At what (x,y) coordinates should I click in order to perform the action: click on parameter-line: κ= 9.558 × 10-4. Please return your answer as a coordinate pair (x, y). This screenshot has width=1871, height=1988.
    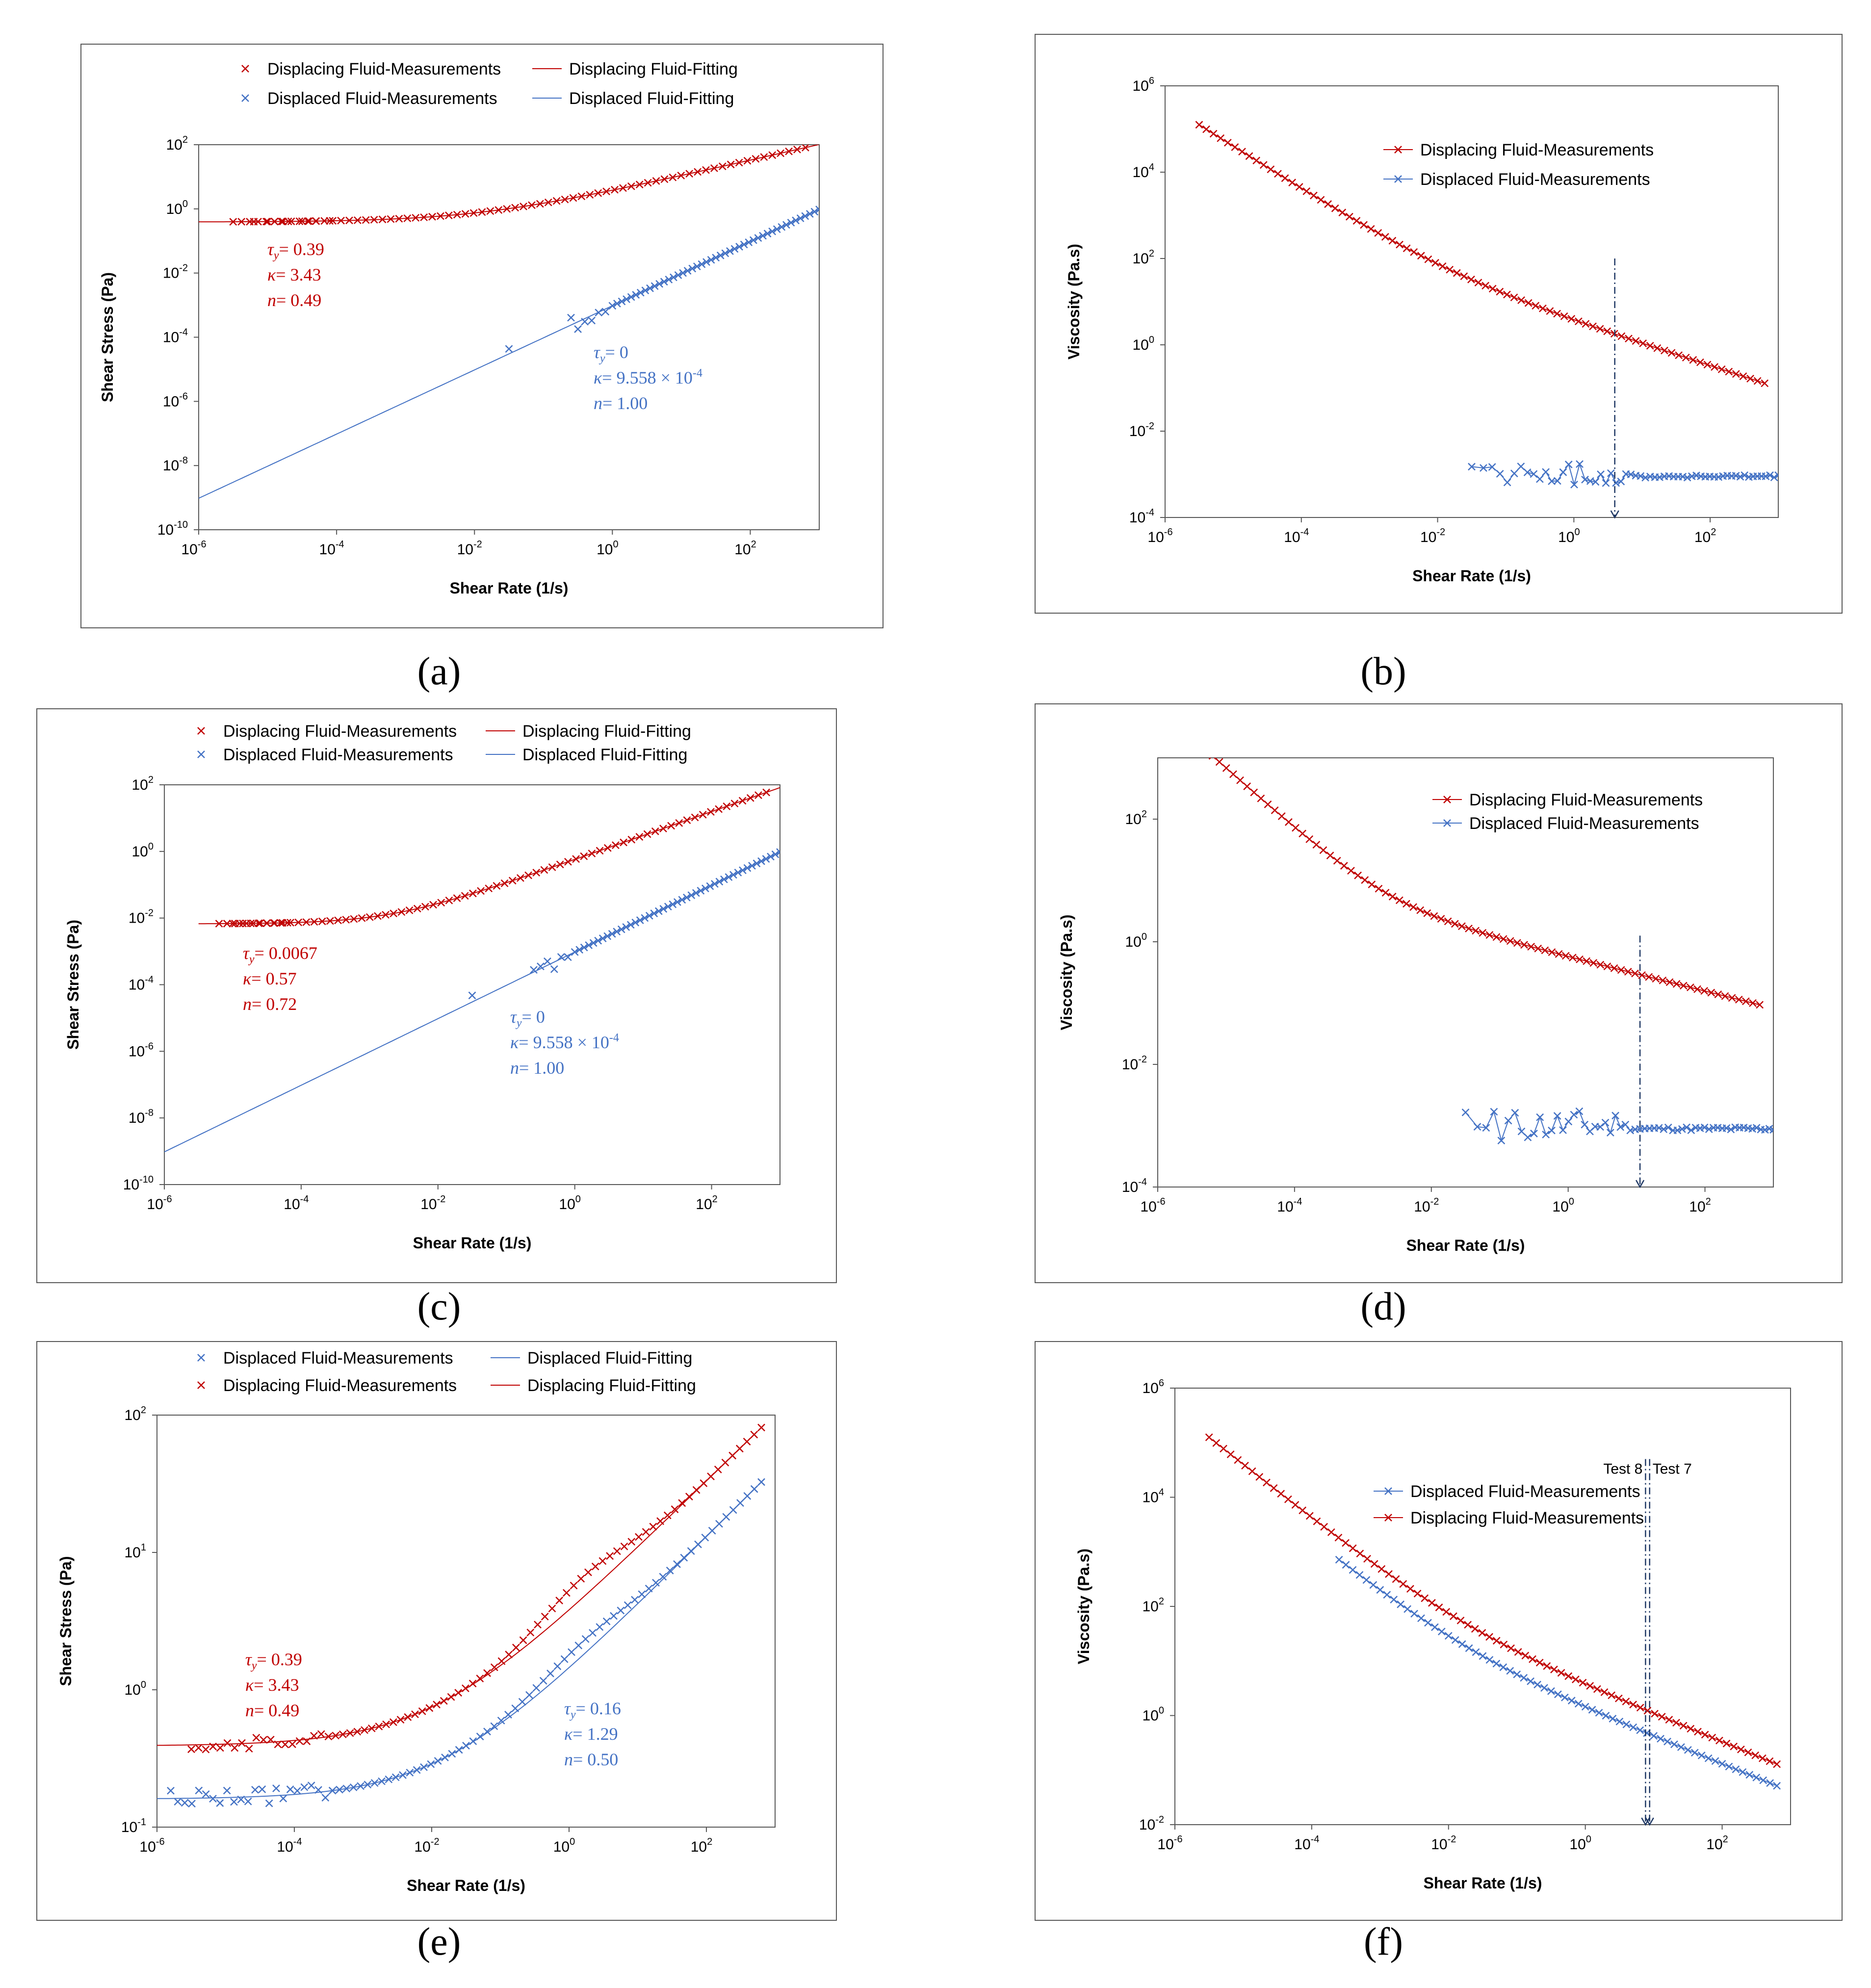
    Looking at the image, I should click on (564, 1042).